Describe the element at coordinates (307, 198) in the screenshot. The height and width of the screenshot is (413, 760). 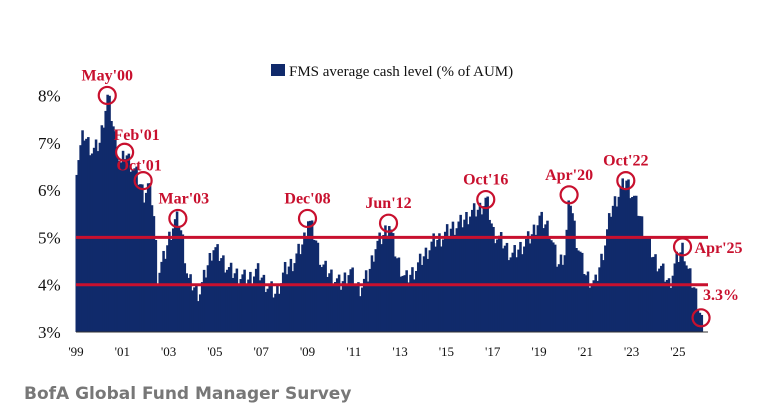
I see `annotation-label: Dec'08` at that location.